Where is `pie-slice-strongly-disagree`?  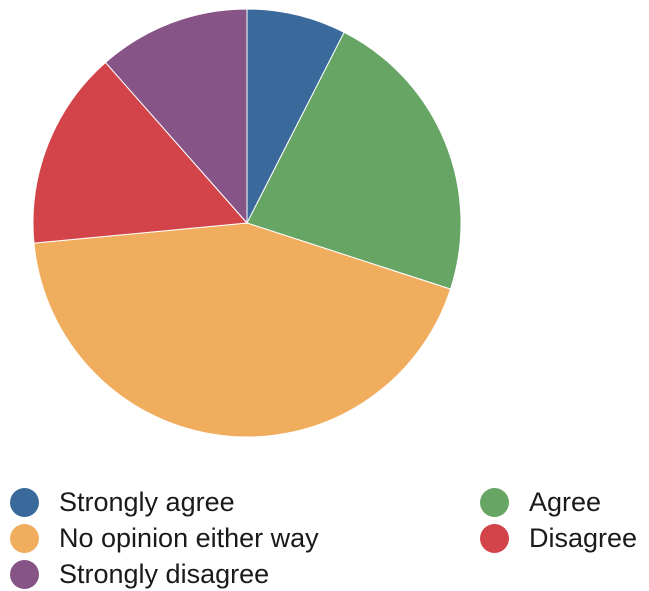 pie-slice-strongly-disagree is located at coordinates (176, 116).